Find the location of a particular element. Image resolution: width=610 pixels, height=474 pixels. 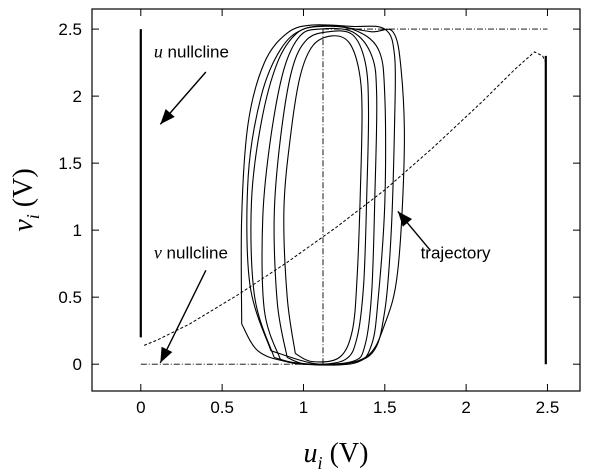

y-tick-label: 1 is located at coordinates (77, 230).